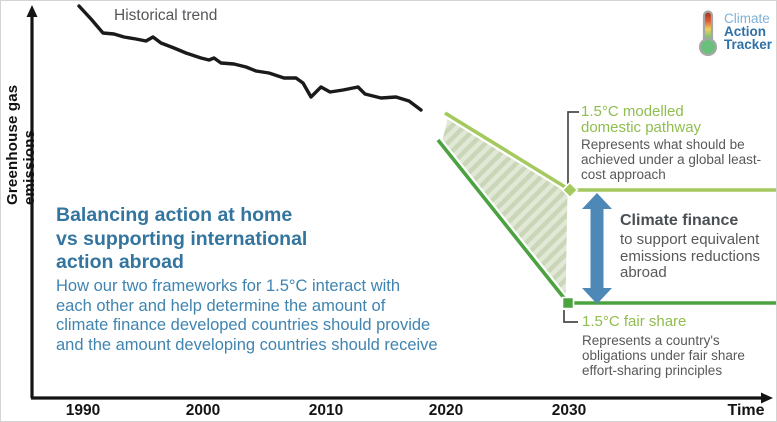 This screenshot has height=422, width=777. What do you see at coordinates (166, 15) in the screenshot?
I see `historical-trend-label: Historical trend` at bounding box center [166, 15].